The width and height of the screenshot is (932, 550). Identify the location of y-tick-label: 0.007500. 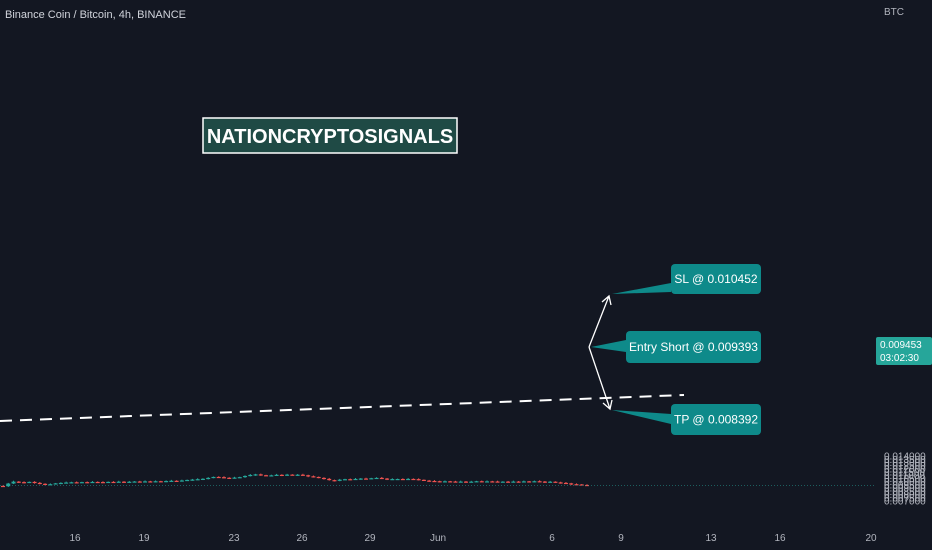
(905, 498).